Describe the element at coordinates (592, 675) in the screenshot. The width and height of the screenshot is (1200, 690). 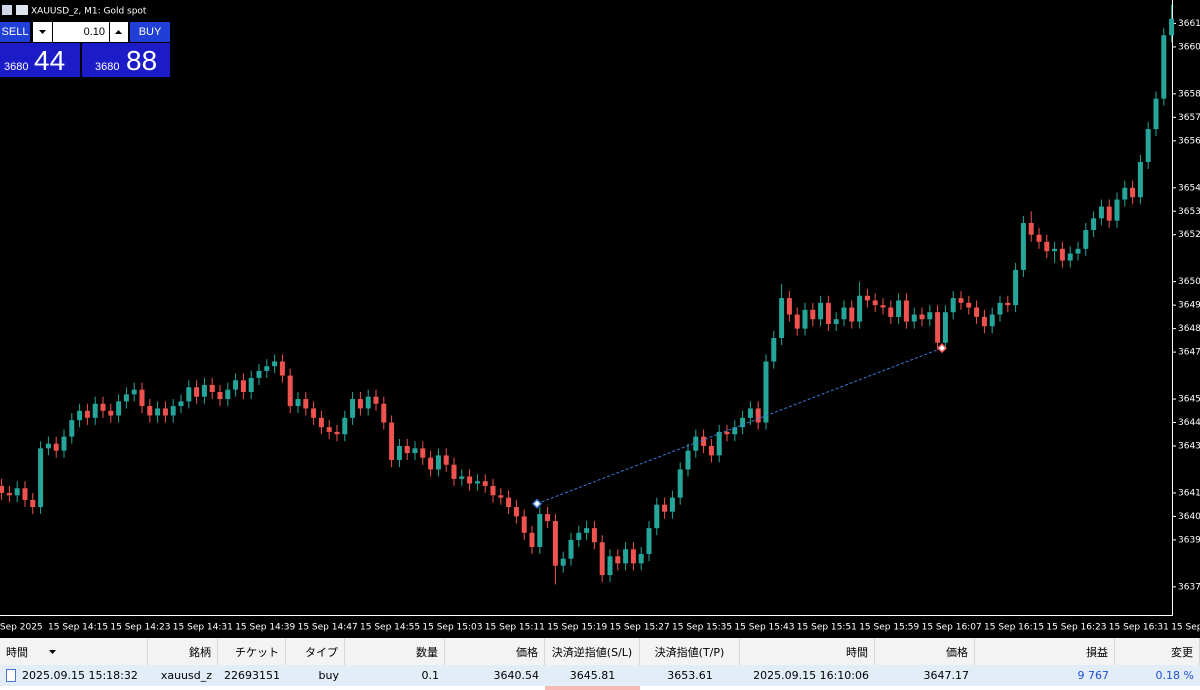
I see `table-cell-text: 3645.81` at that location.